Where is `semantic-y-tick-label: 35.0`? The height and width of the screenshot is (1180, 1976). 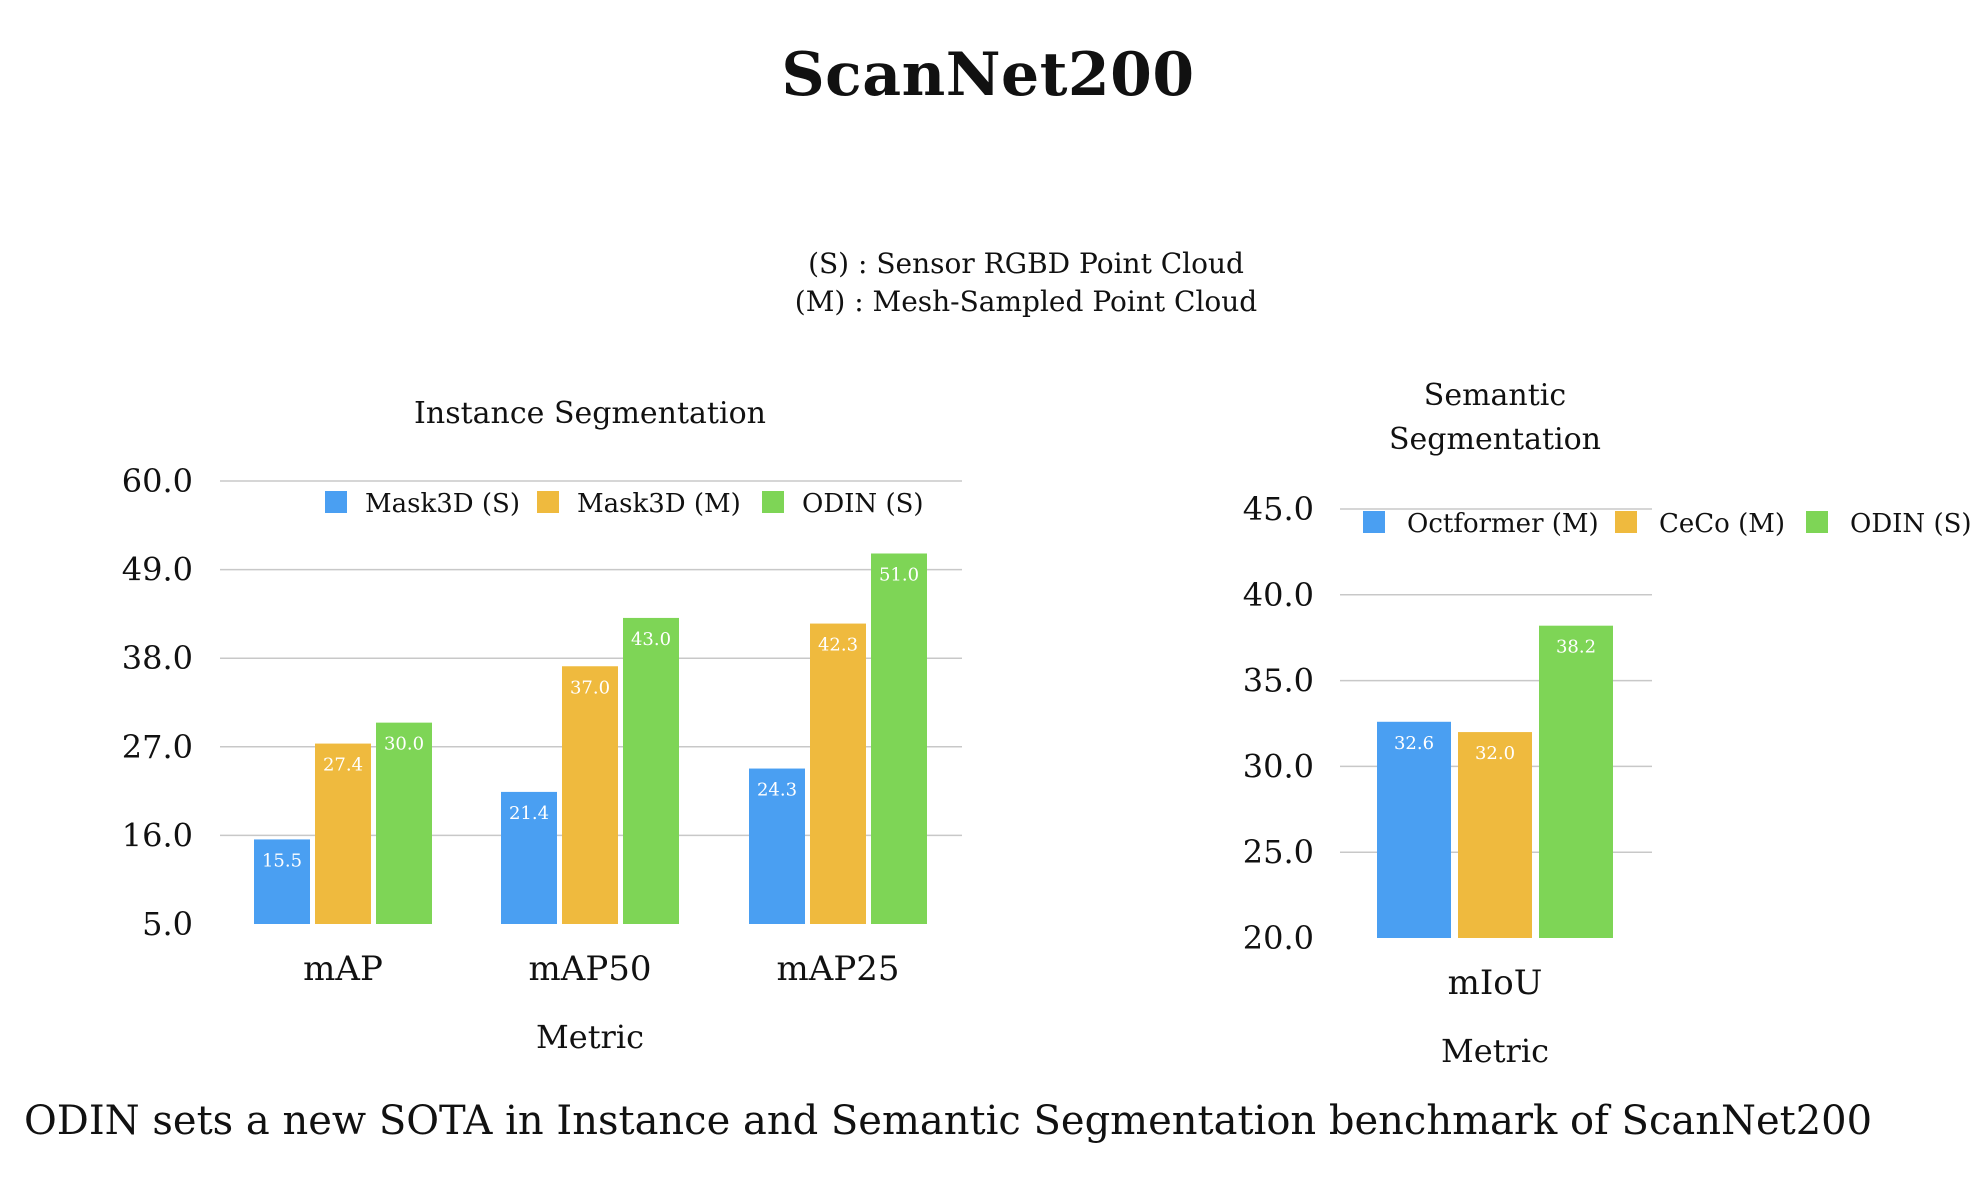
semantic-y-tick-label: 35.0 is located at coordinates (1278, 681).